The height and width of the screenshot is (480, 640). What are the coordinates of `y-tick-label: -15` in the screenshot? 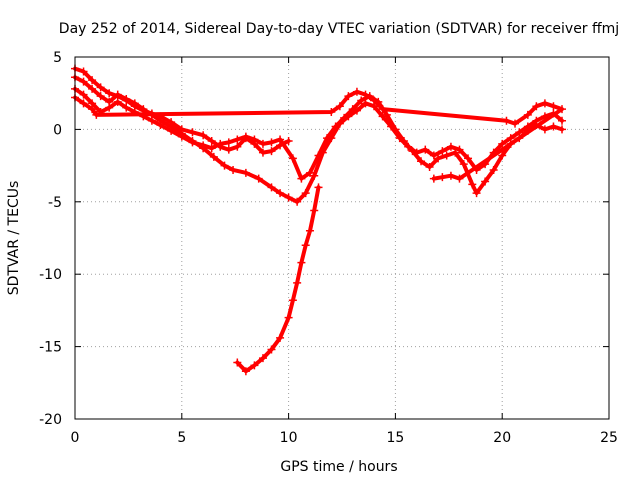 It's located at (50, 348).